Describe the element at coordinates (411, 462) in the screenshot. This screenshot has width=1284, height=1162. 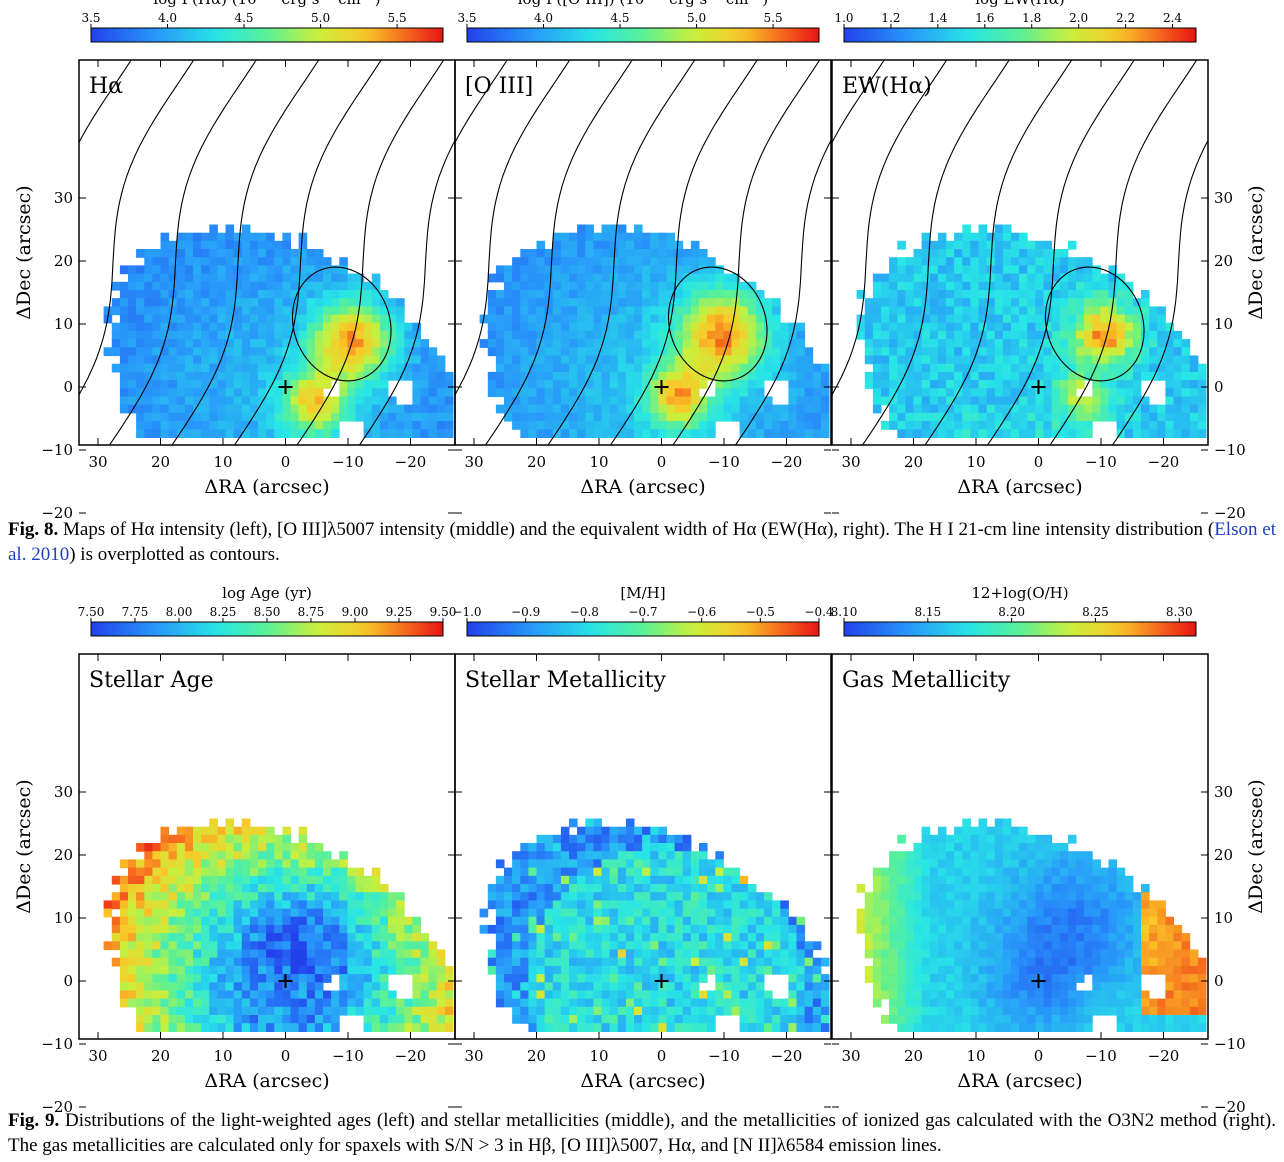
I see `x-tick-label: −20` at that location.